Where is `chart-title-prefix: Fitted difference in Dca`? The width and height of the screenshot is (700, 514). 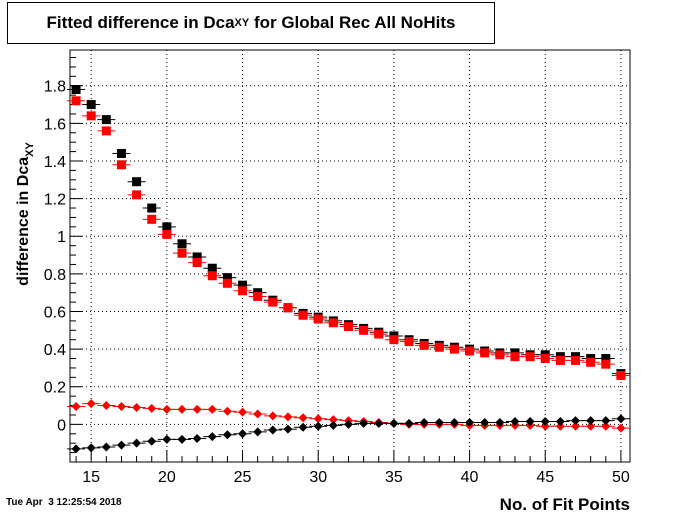
chart-title-prefix: Fitted difference in Dca is located at coordinates (140, 22).